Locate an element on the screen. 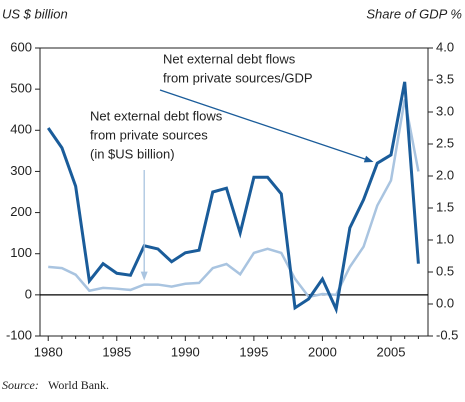 The width and height of the screenshot is (465, 402). annotation: from private sources/GDP is located at coordinates (238, 77).